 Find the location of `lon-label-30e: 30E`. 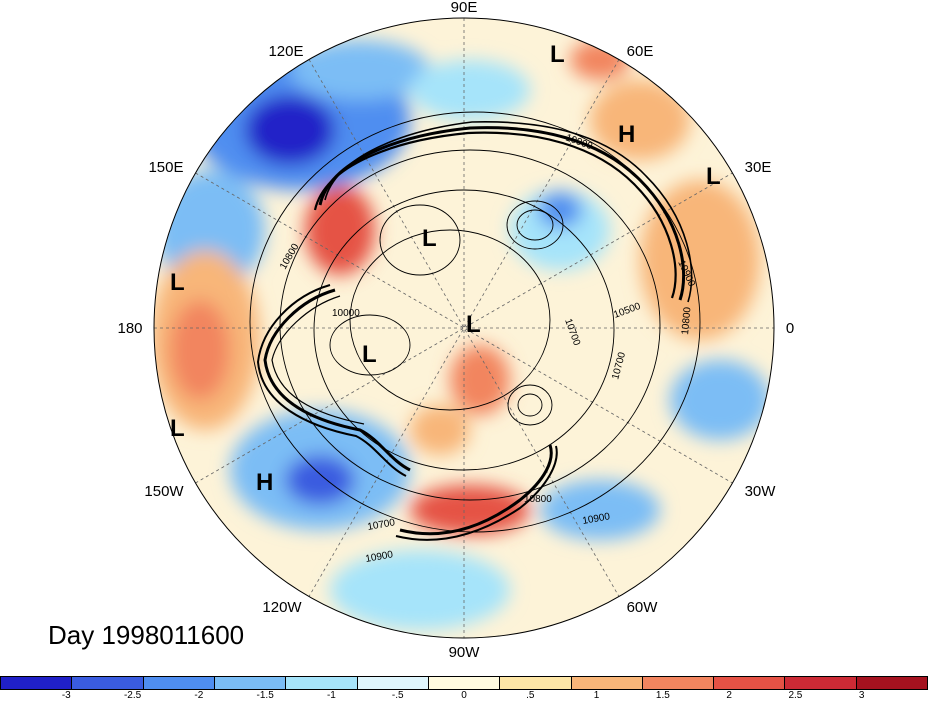

lon-label-30e: 30E is located at coordinates (758, 167).